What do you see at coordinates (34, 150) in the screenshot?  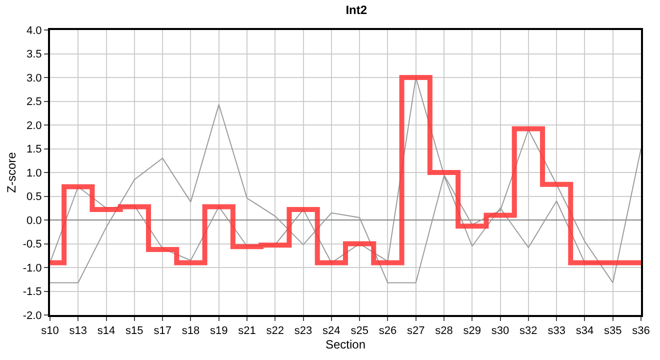 I see `y-tick-label: 1.5` at bounding box center [34, 150].